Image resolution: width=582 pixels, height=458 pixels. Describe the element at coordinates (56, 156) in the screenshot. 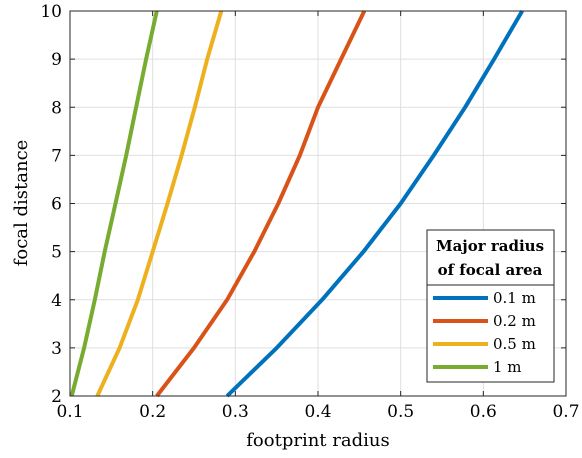

I see `y-tick-label: 7` at that location.